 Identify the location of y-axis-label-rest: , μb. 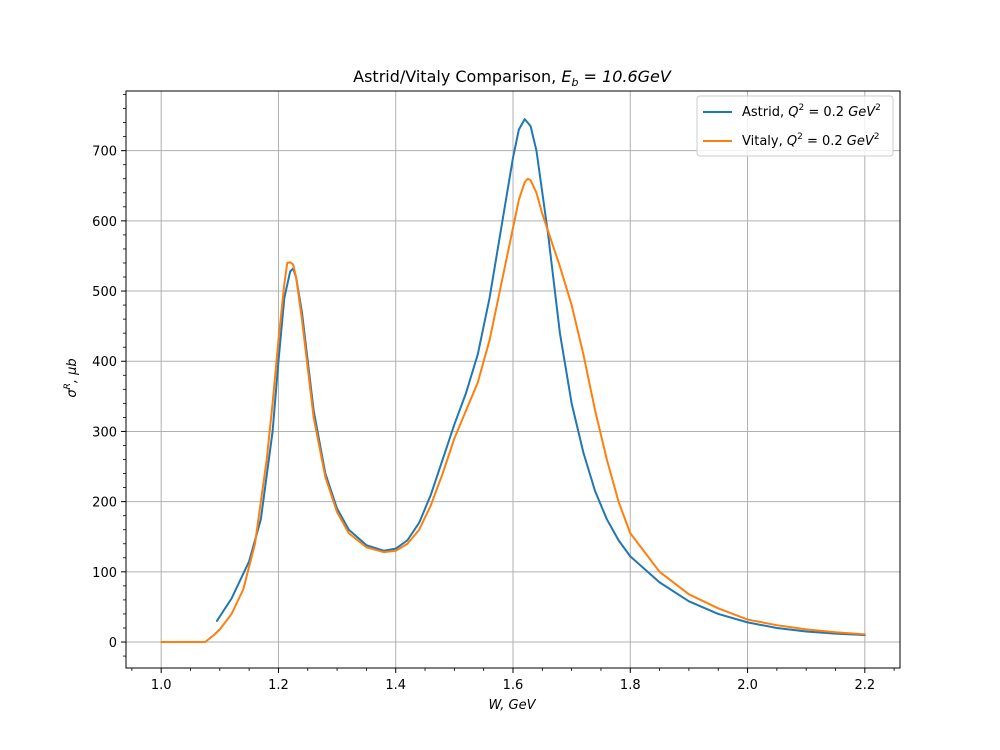
(72, 370).